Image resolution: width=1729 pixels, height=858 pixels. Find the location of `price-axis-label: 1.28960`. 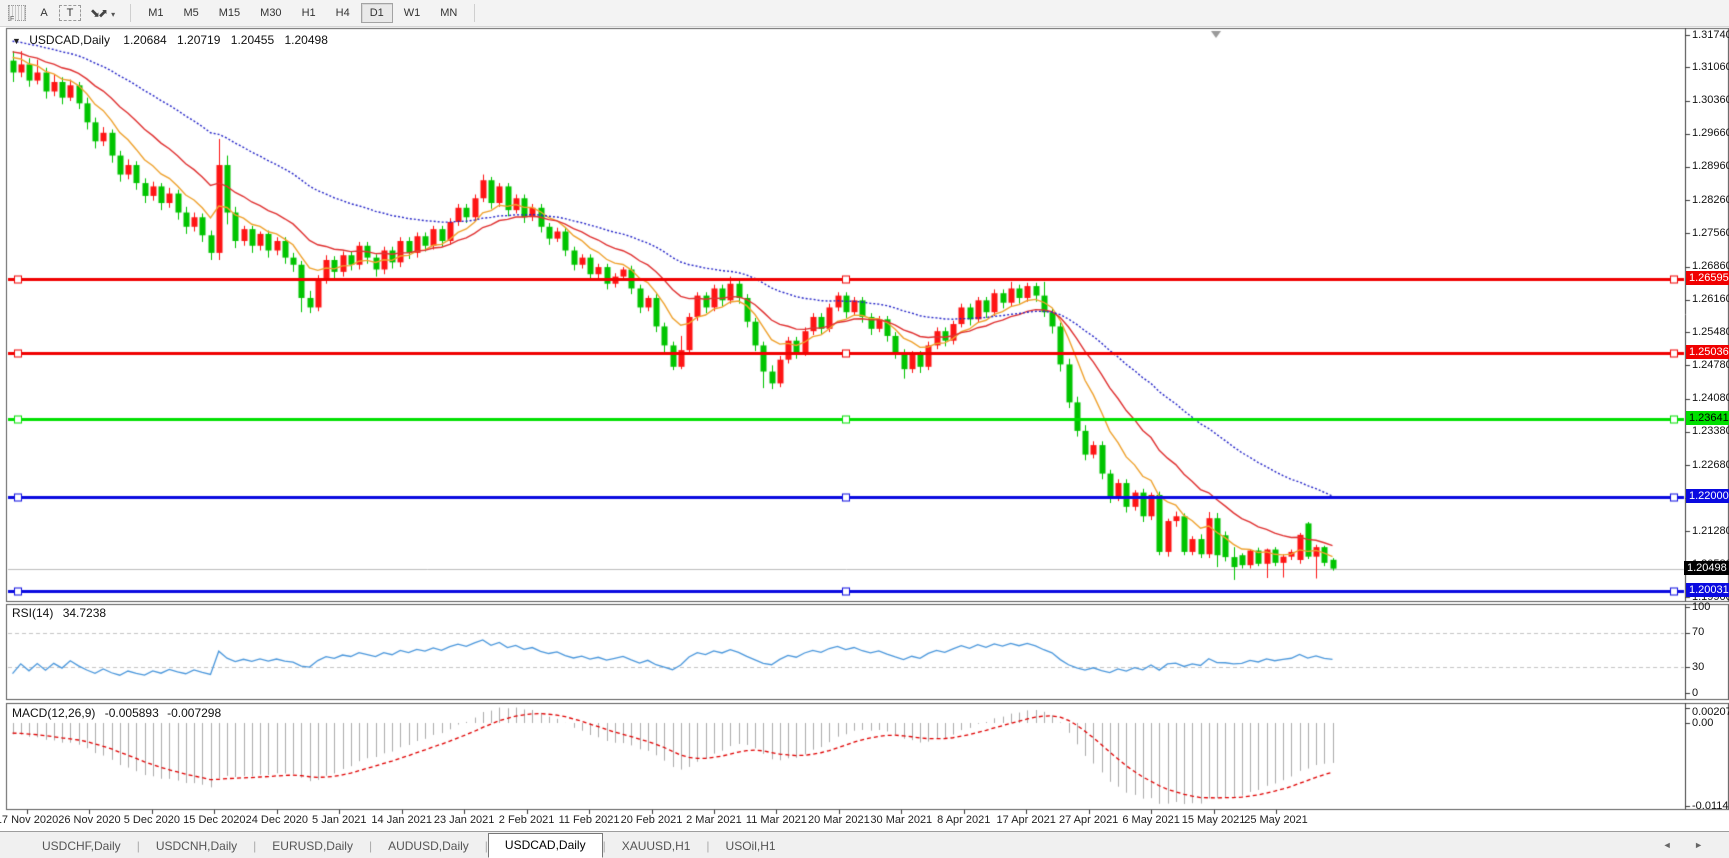

price-axis-label: 1.28960 is located at coordinates (1710, 166).